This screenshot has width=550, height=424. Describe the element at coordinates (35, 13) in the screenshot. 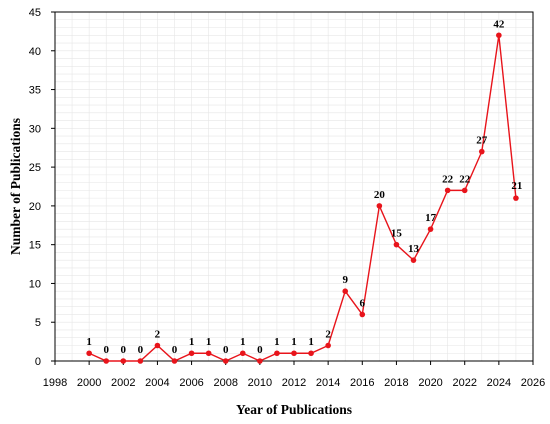

I see `y-tick-label: 45` at that location.